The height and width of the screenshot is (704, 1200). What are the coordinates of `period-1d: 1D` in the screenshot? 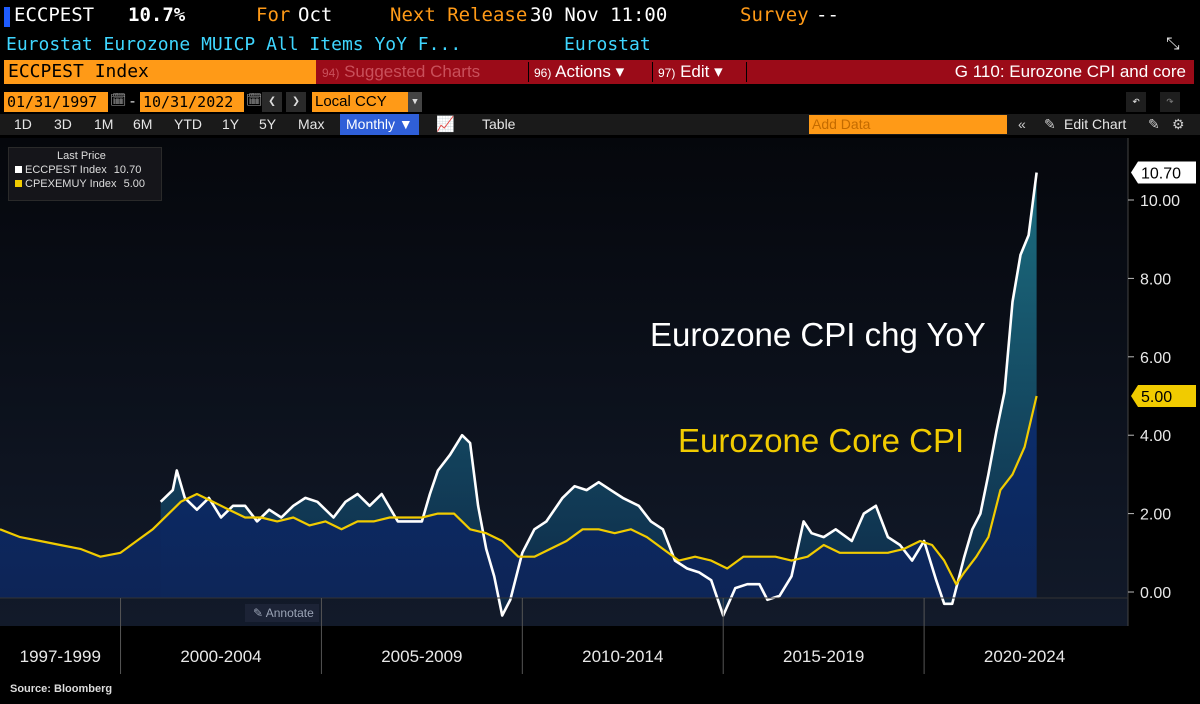 It's located at (23, 124).